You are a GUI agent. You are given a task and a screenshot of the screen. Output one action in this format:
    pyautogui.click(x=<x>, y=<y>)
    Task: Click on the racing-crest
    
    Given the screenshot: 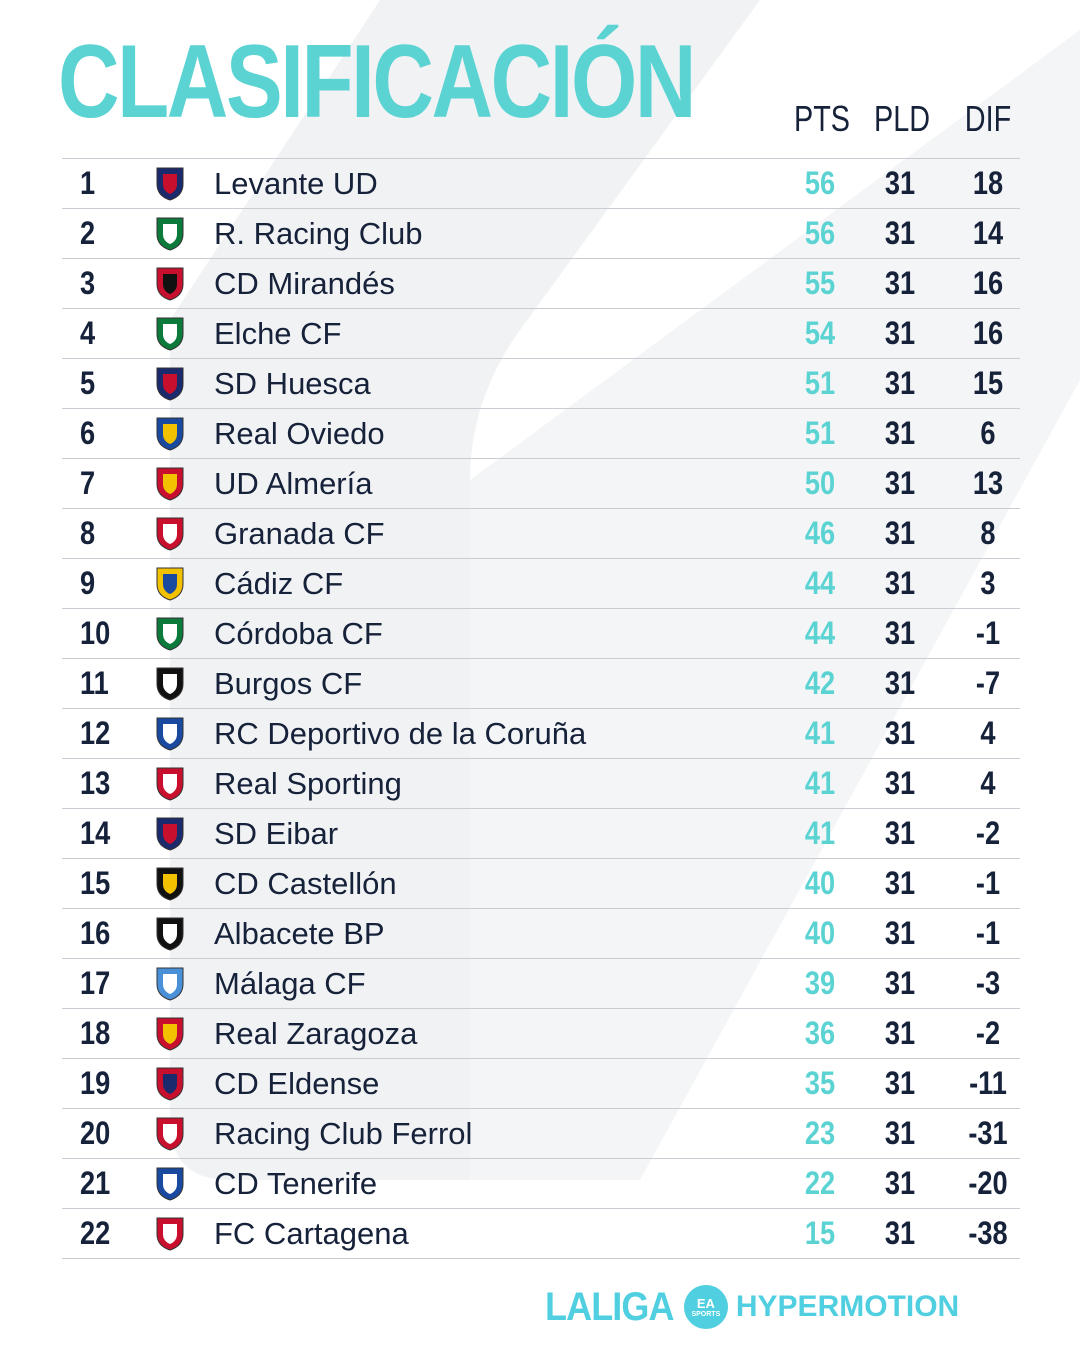 What is the action you would take?
    pyautogui.click(x=170, y=234)
    